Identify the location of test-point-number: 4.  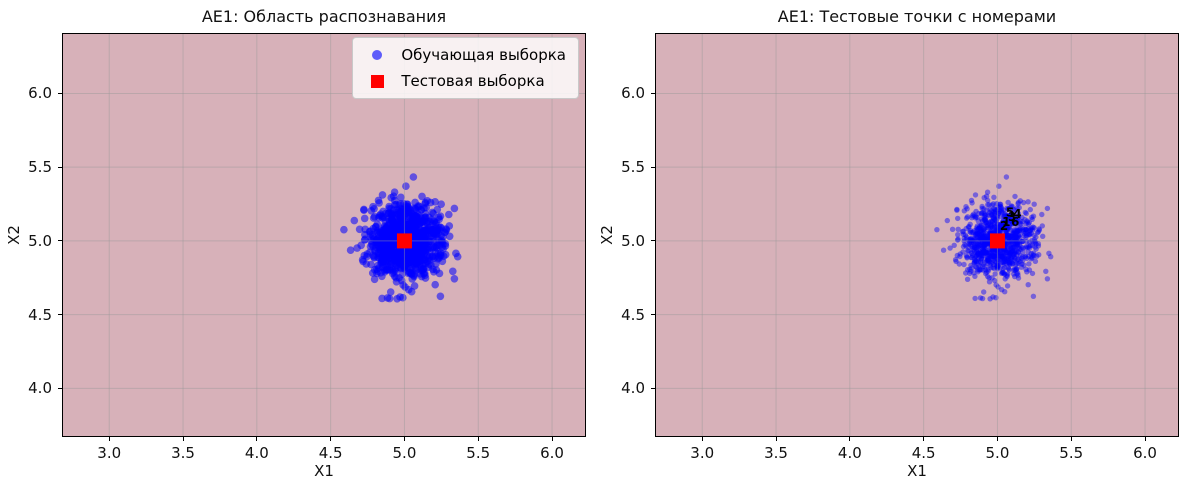
(1017, 214).